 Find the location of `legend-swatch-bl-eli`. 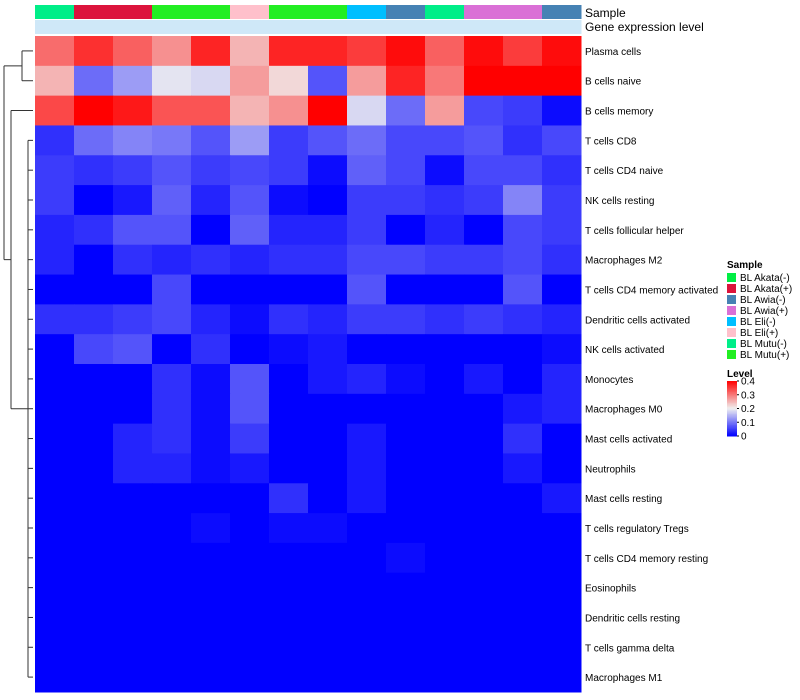

legend-swatch-bl-eli is located at coordinates (731, 321).